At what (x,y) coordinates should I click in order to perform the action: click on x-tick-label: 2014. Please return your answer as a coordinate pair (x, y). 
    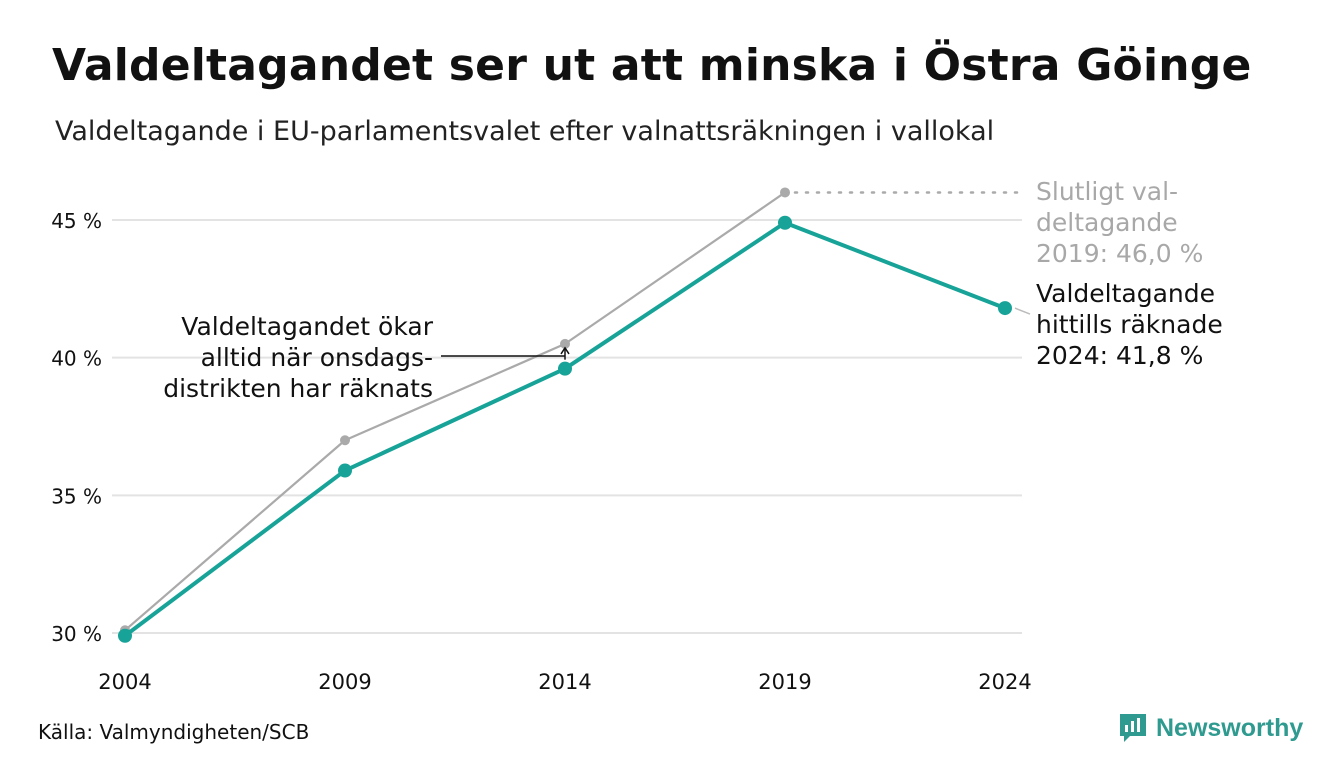
    Looking at the image, I should click on (564, 682).